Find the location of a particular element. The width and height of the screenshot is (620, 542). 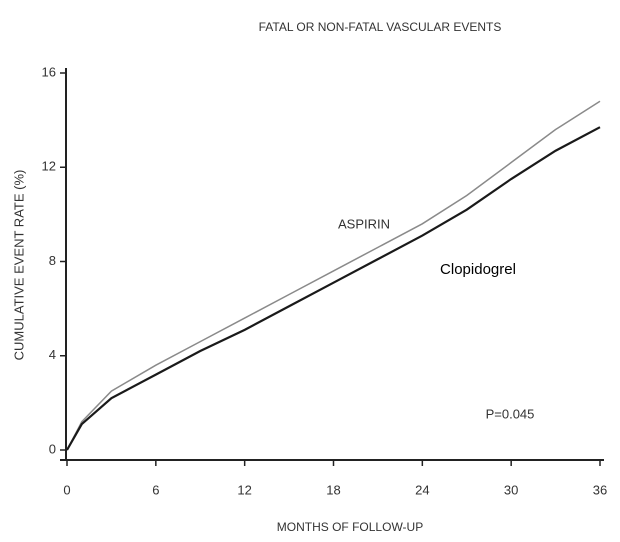

x-axis-label: MONTHS OF FOLLOW-UP is located at coordinates (350, 527).